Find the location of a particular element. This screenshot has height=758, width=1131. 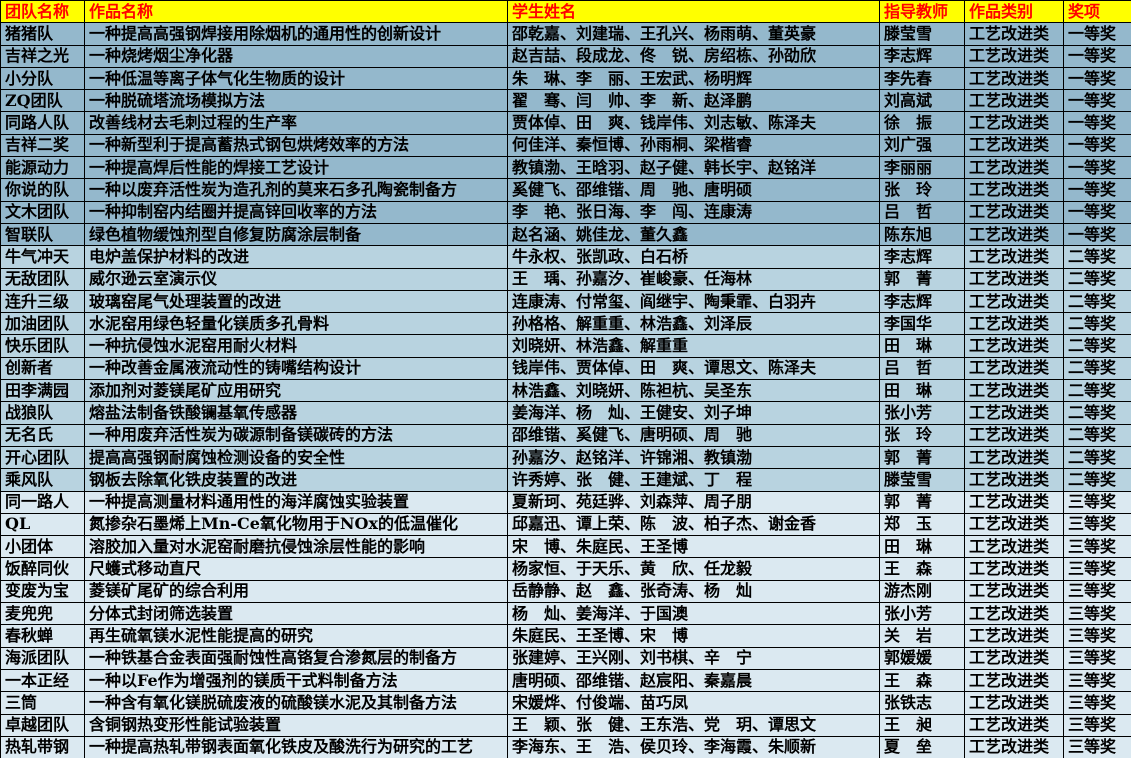

table-cell: 关 岩 is located at coordinates (922, 636).